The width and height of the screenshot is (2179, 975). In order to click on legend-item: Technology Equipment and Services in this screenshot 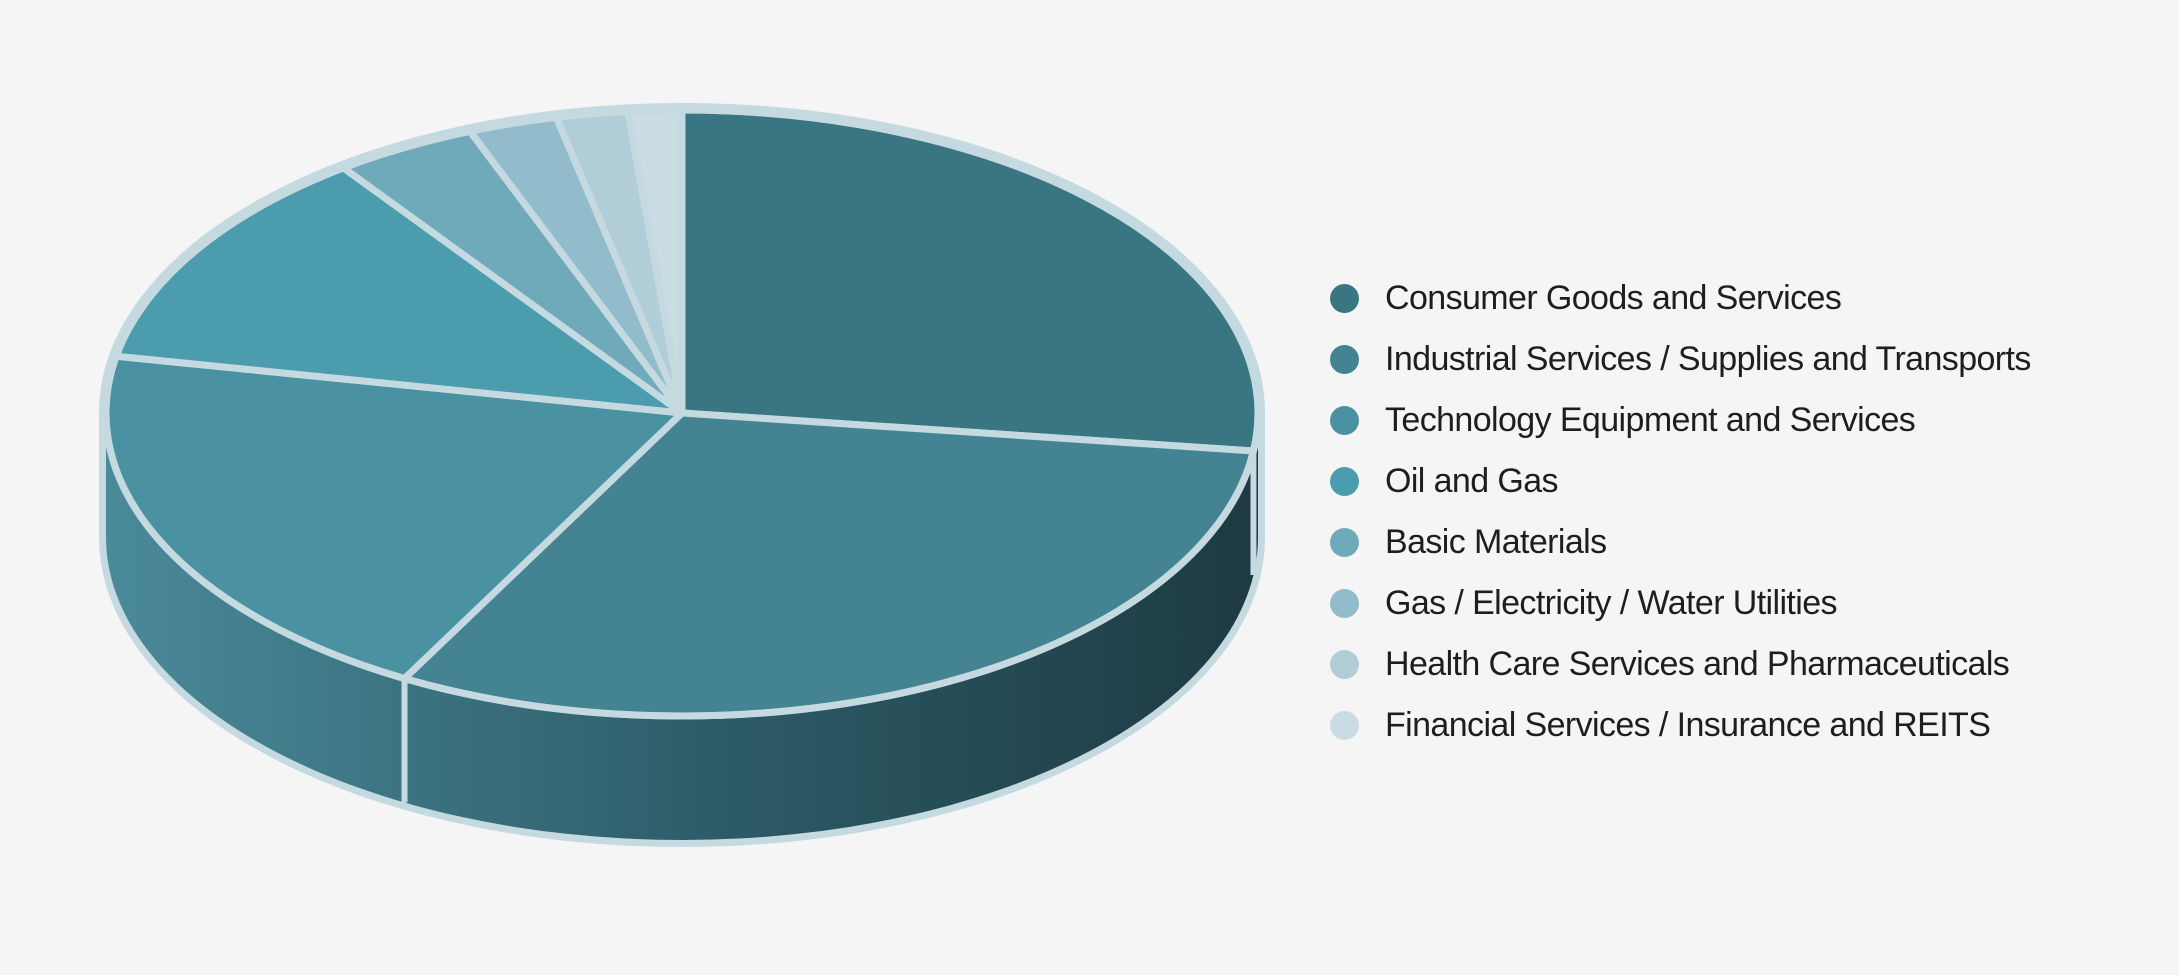, I will do `click(1680, 420)`.